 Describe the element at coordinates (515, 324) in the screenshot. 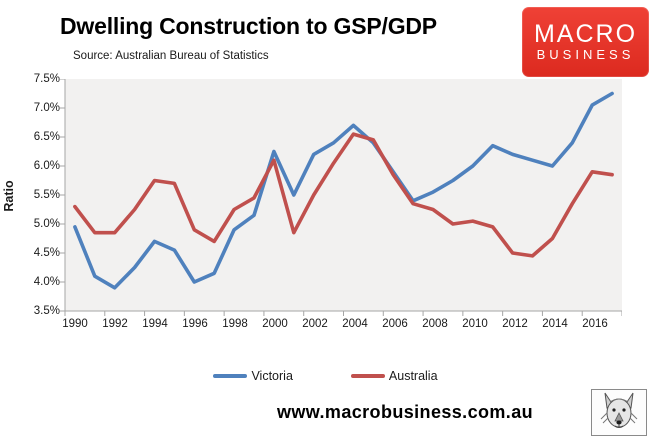

I see `x-axis-label: 2012` at that location.